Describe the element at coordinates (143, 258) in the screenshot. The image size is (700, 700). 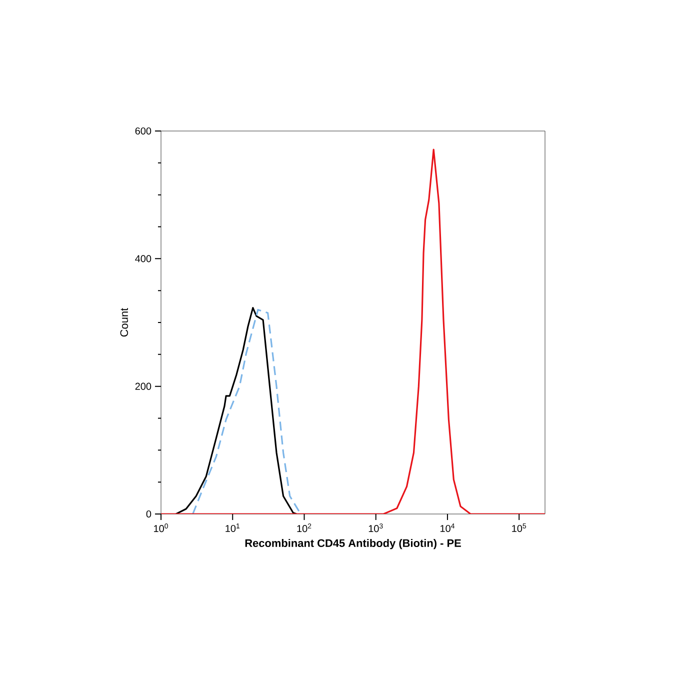
I see `y-tick-label: 400` at that location.